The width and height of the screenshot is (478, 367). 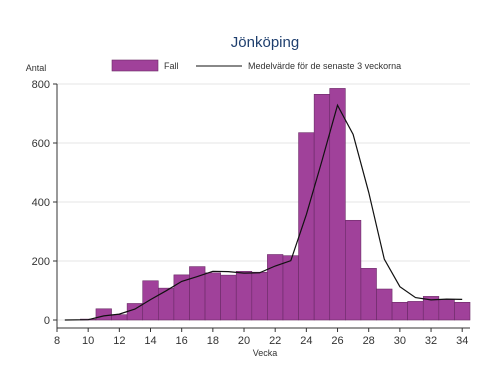 I want to click on y-tick-label: 0, so click(x=47, y=321).